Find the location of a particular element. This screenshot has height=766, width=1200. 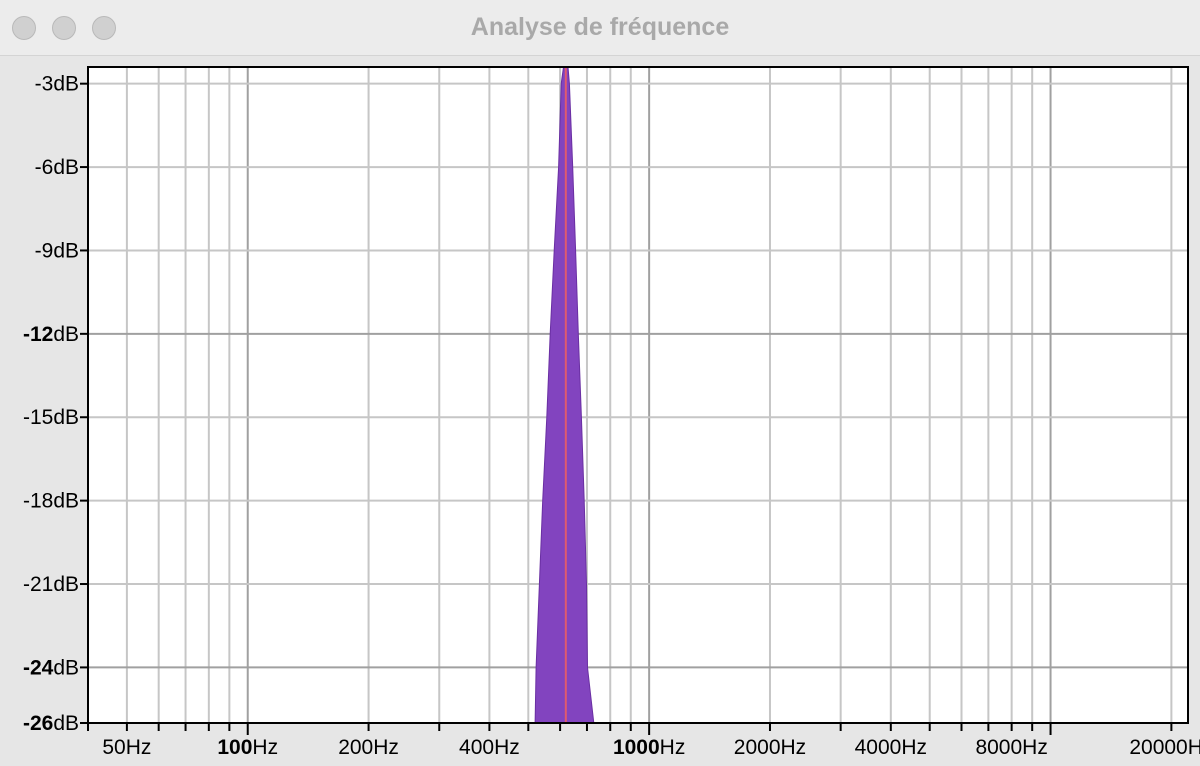

x-tick-label-value: 2000 is located at coordinates (757, 747).